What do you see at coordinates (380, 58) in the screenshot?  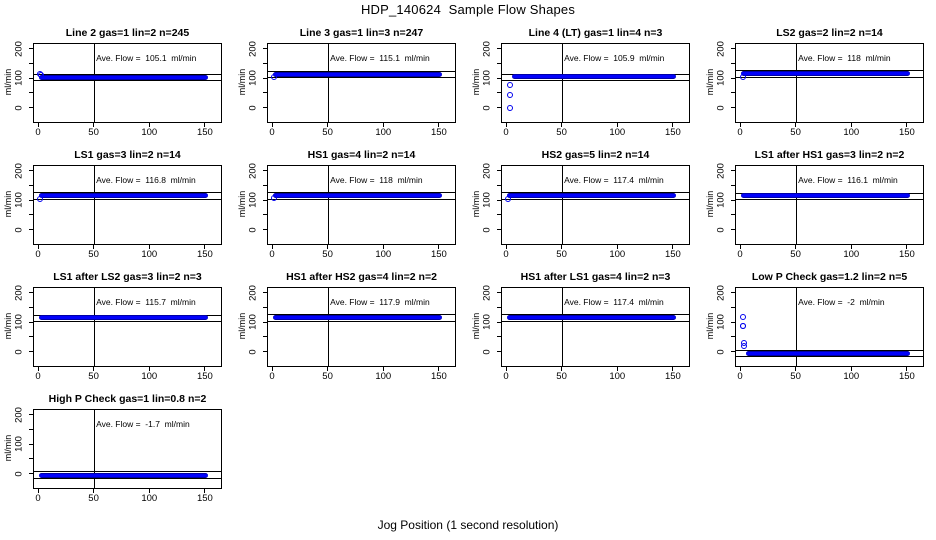 I see `average-flow-label: Ave. Flow = 115.1 ml/min` at bounding box center [380, 58].